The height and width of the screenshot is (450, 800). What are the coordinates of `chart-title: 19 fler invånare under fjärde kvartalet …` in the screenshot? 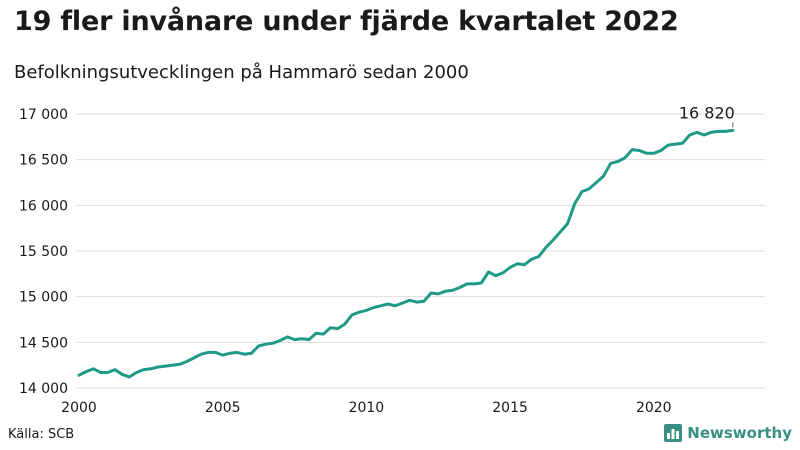 It's located at (346, 21).